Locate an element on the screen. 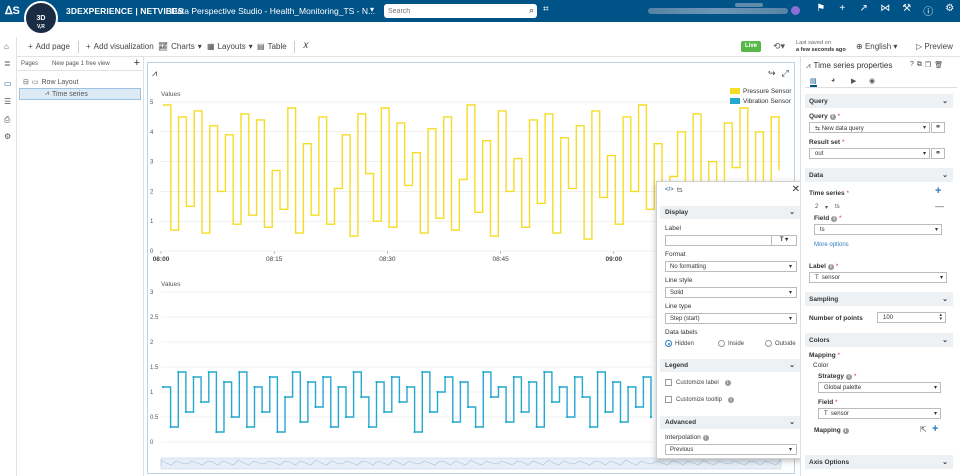  query-select: ⇆ New data query ▾ is located at coordinates (869, 127).